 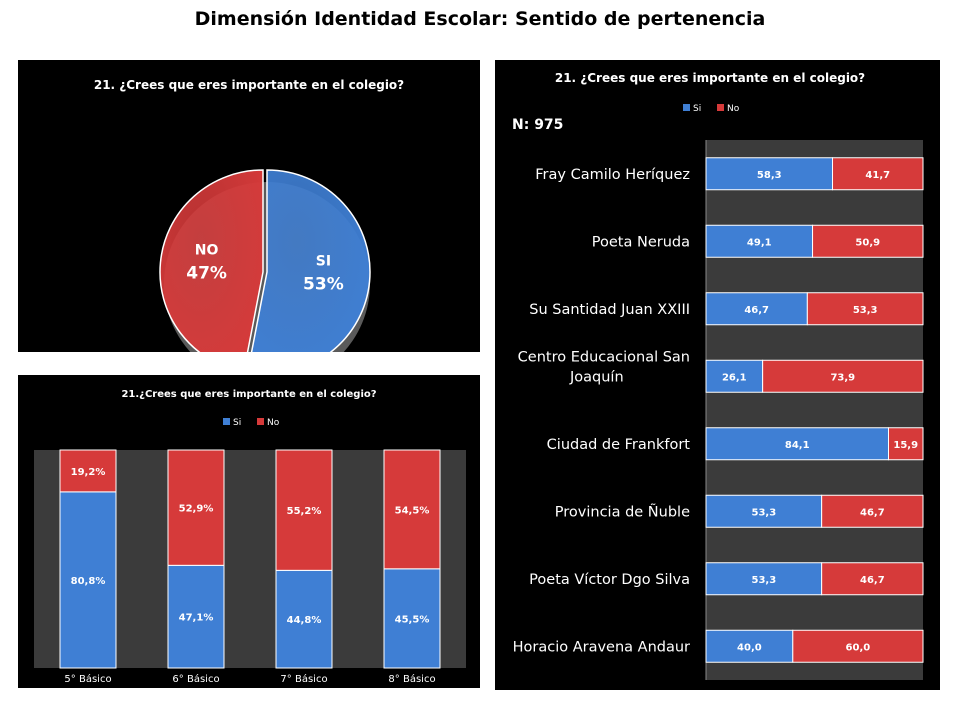 I want to click on pie-label-no: NO, so click(x=207, y=251).